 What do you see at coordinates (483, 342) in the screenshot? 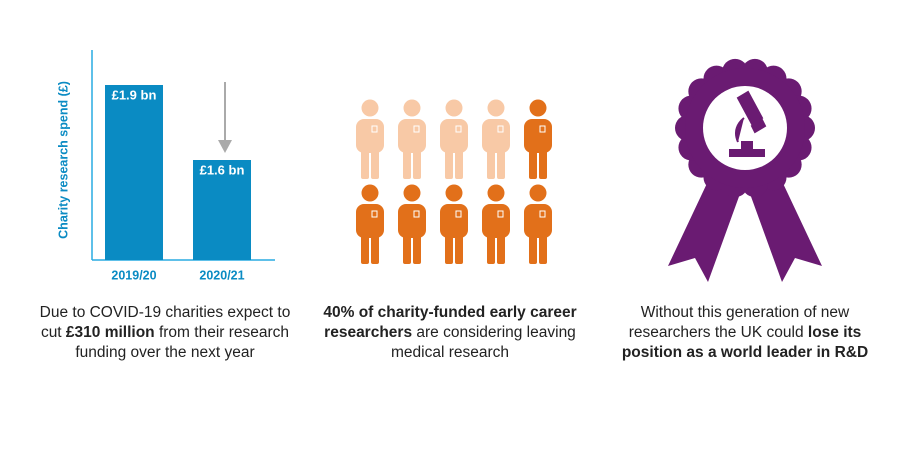
I see `caption-text: are considering leaving medical research` at bounding box center [483, 342].